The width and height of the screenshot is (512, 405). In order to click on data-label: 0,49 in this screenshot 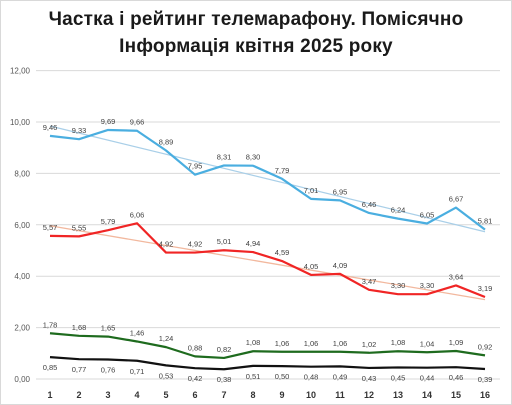, I will do `click(340, 376)`.